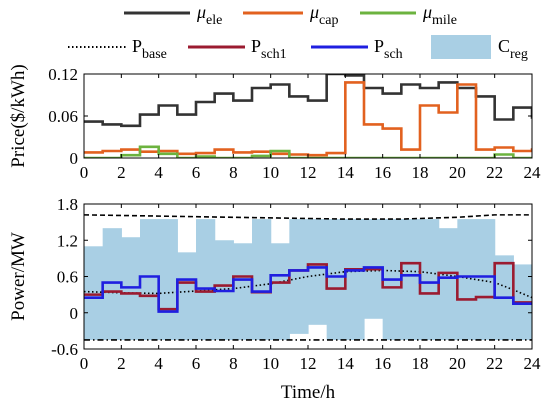 The width and height of the screenshot is (550, 413). I want to click on p-base-legend-symbol: P, so click(137, 46).